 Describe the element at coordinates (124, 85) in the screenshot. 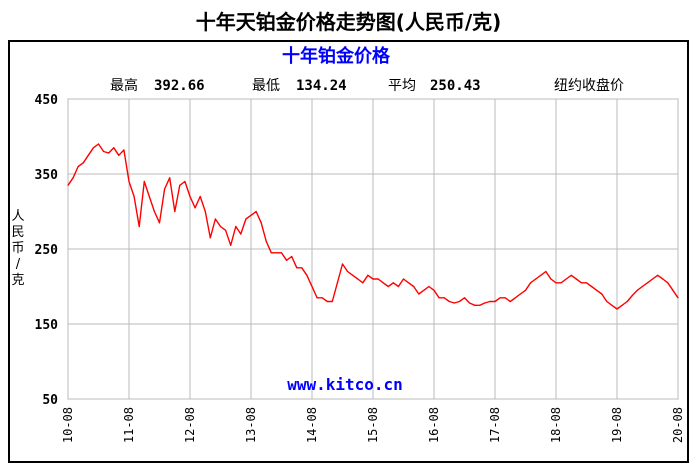

I see `stat-high-label: 最高` at that location.